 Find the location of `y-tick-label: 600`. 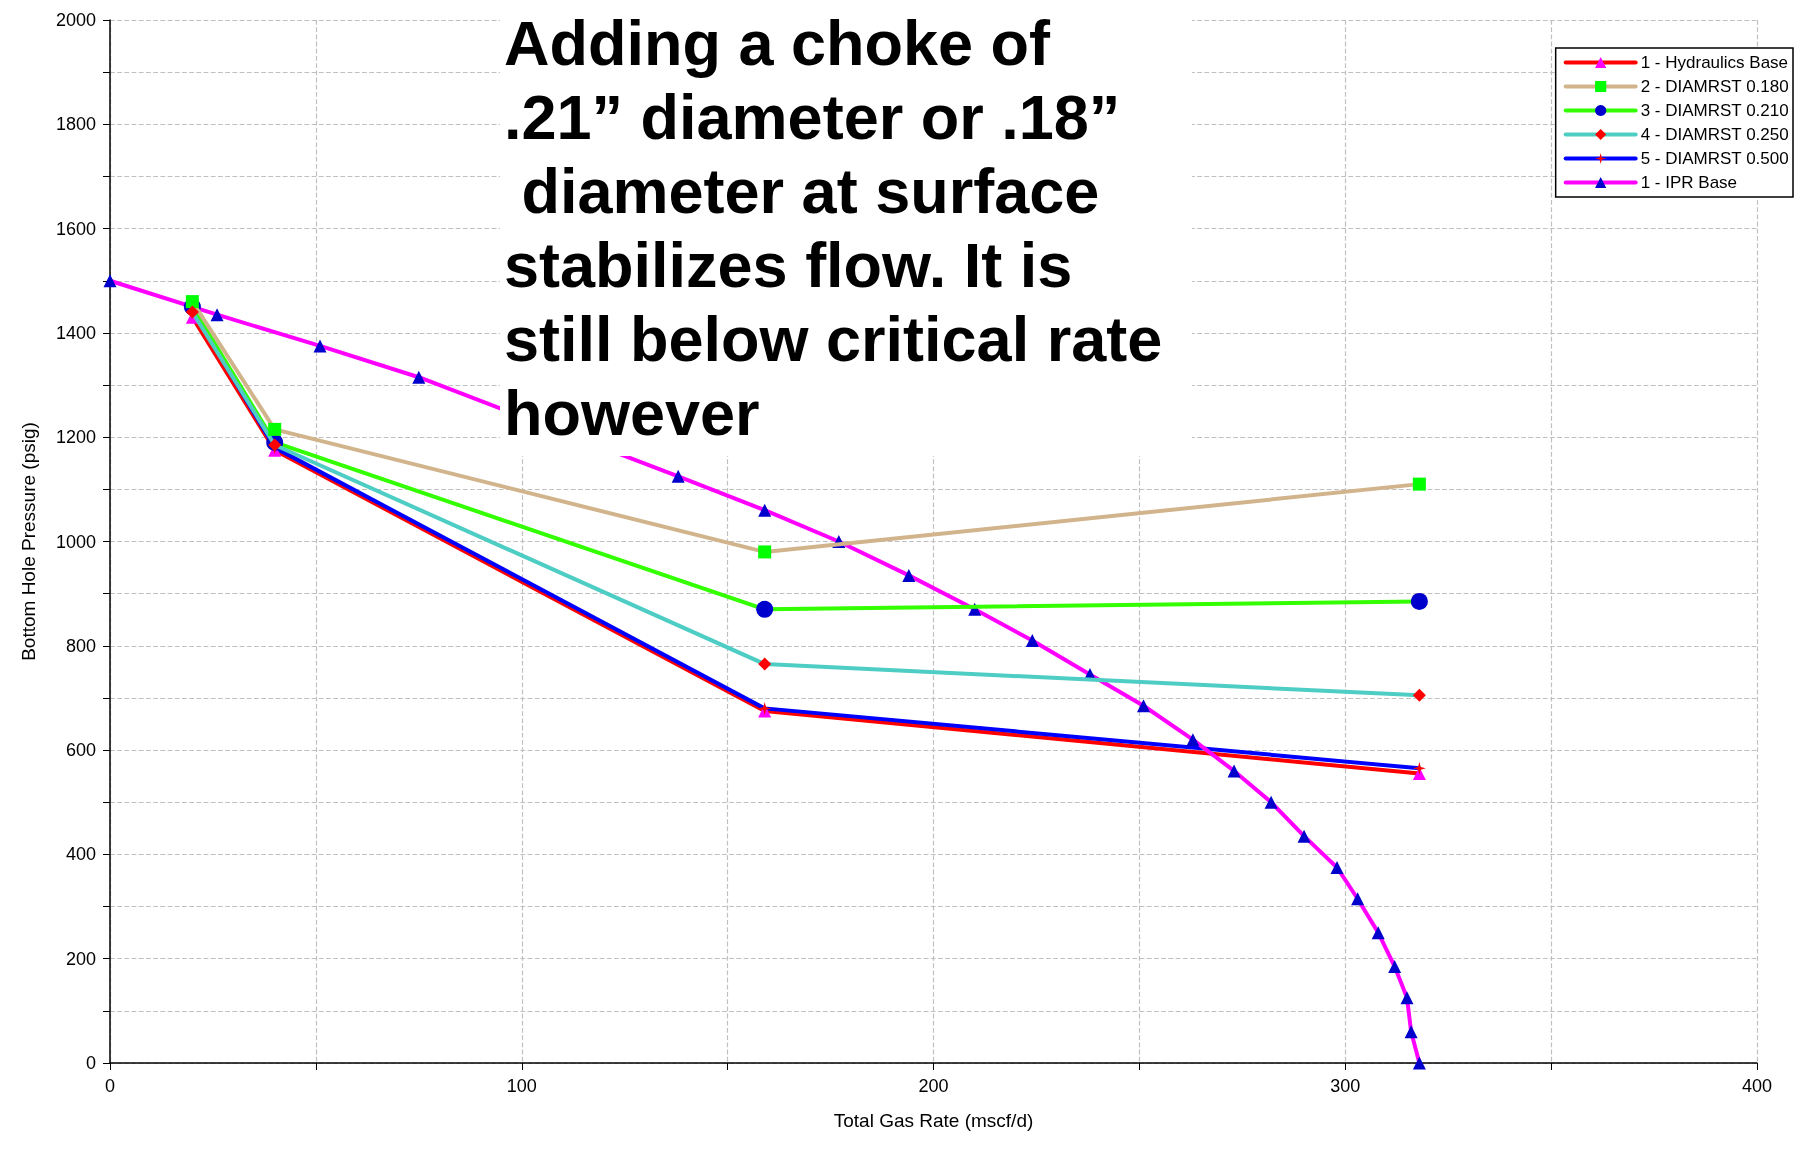

y-tick-label: 600 is located at coordinates (80, 750).